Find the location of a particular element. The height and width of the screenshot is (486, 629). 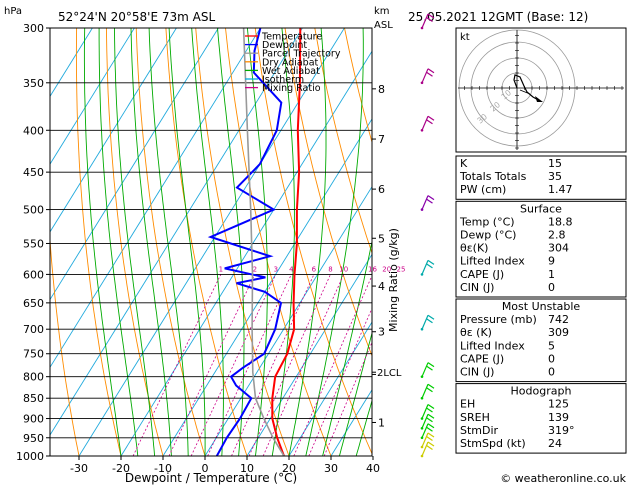

km-tick-label: 8 is located at coordinates (381, 89).